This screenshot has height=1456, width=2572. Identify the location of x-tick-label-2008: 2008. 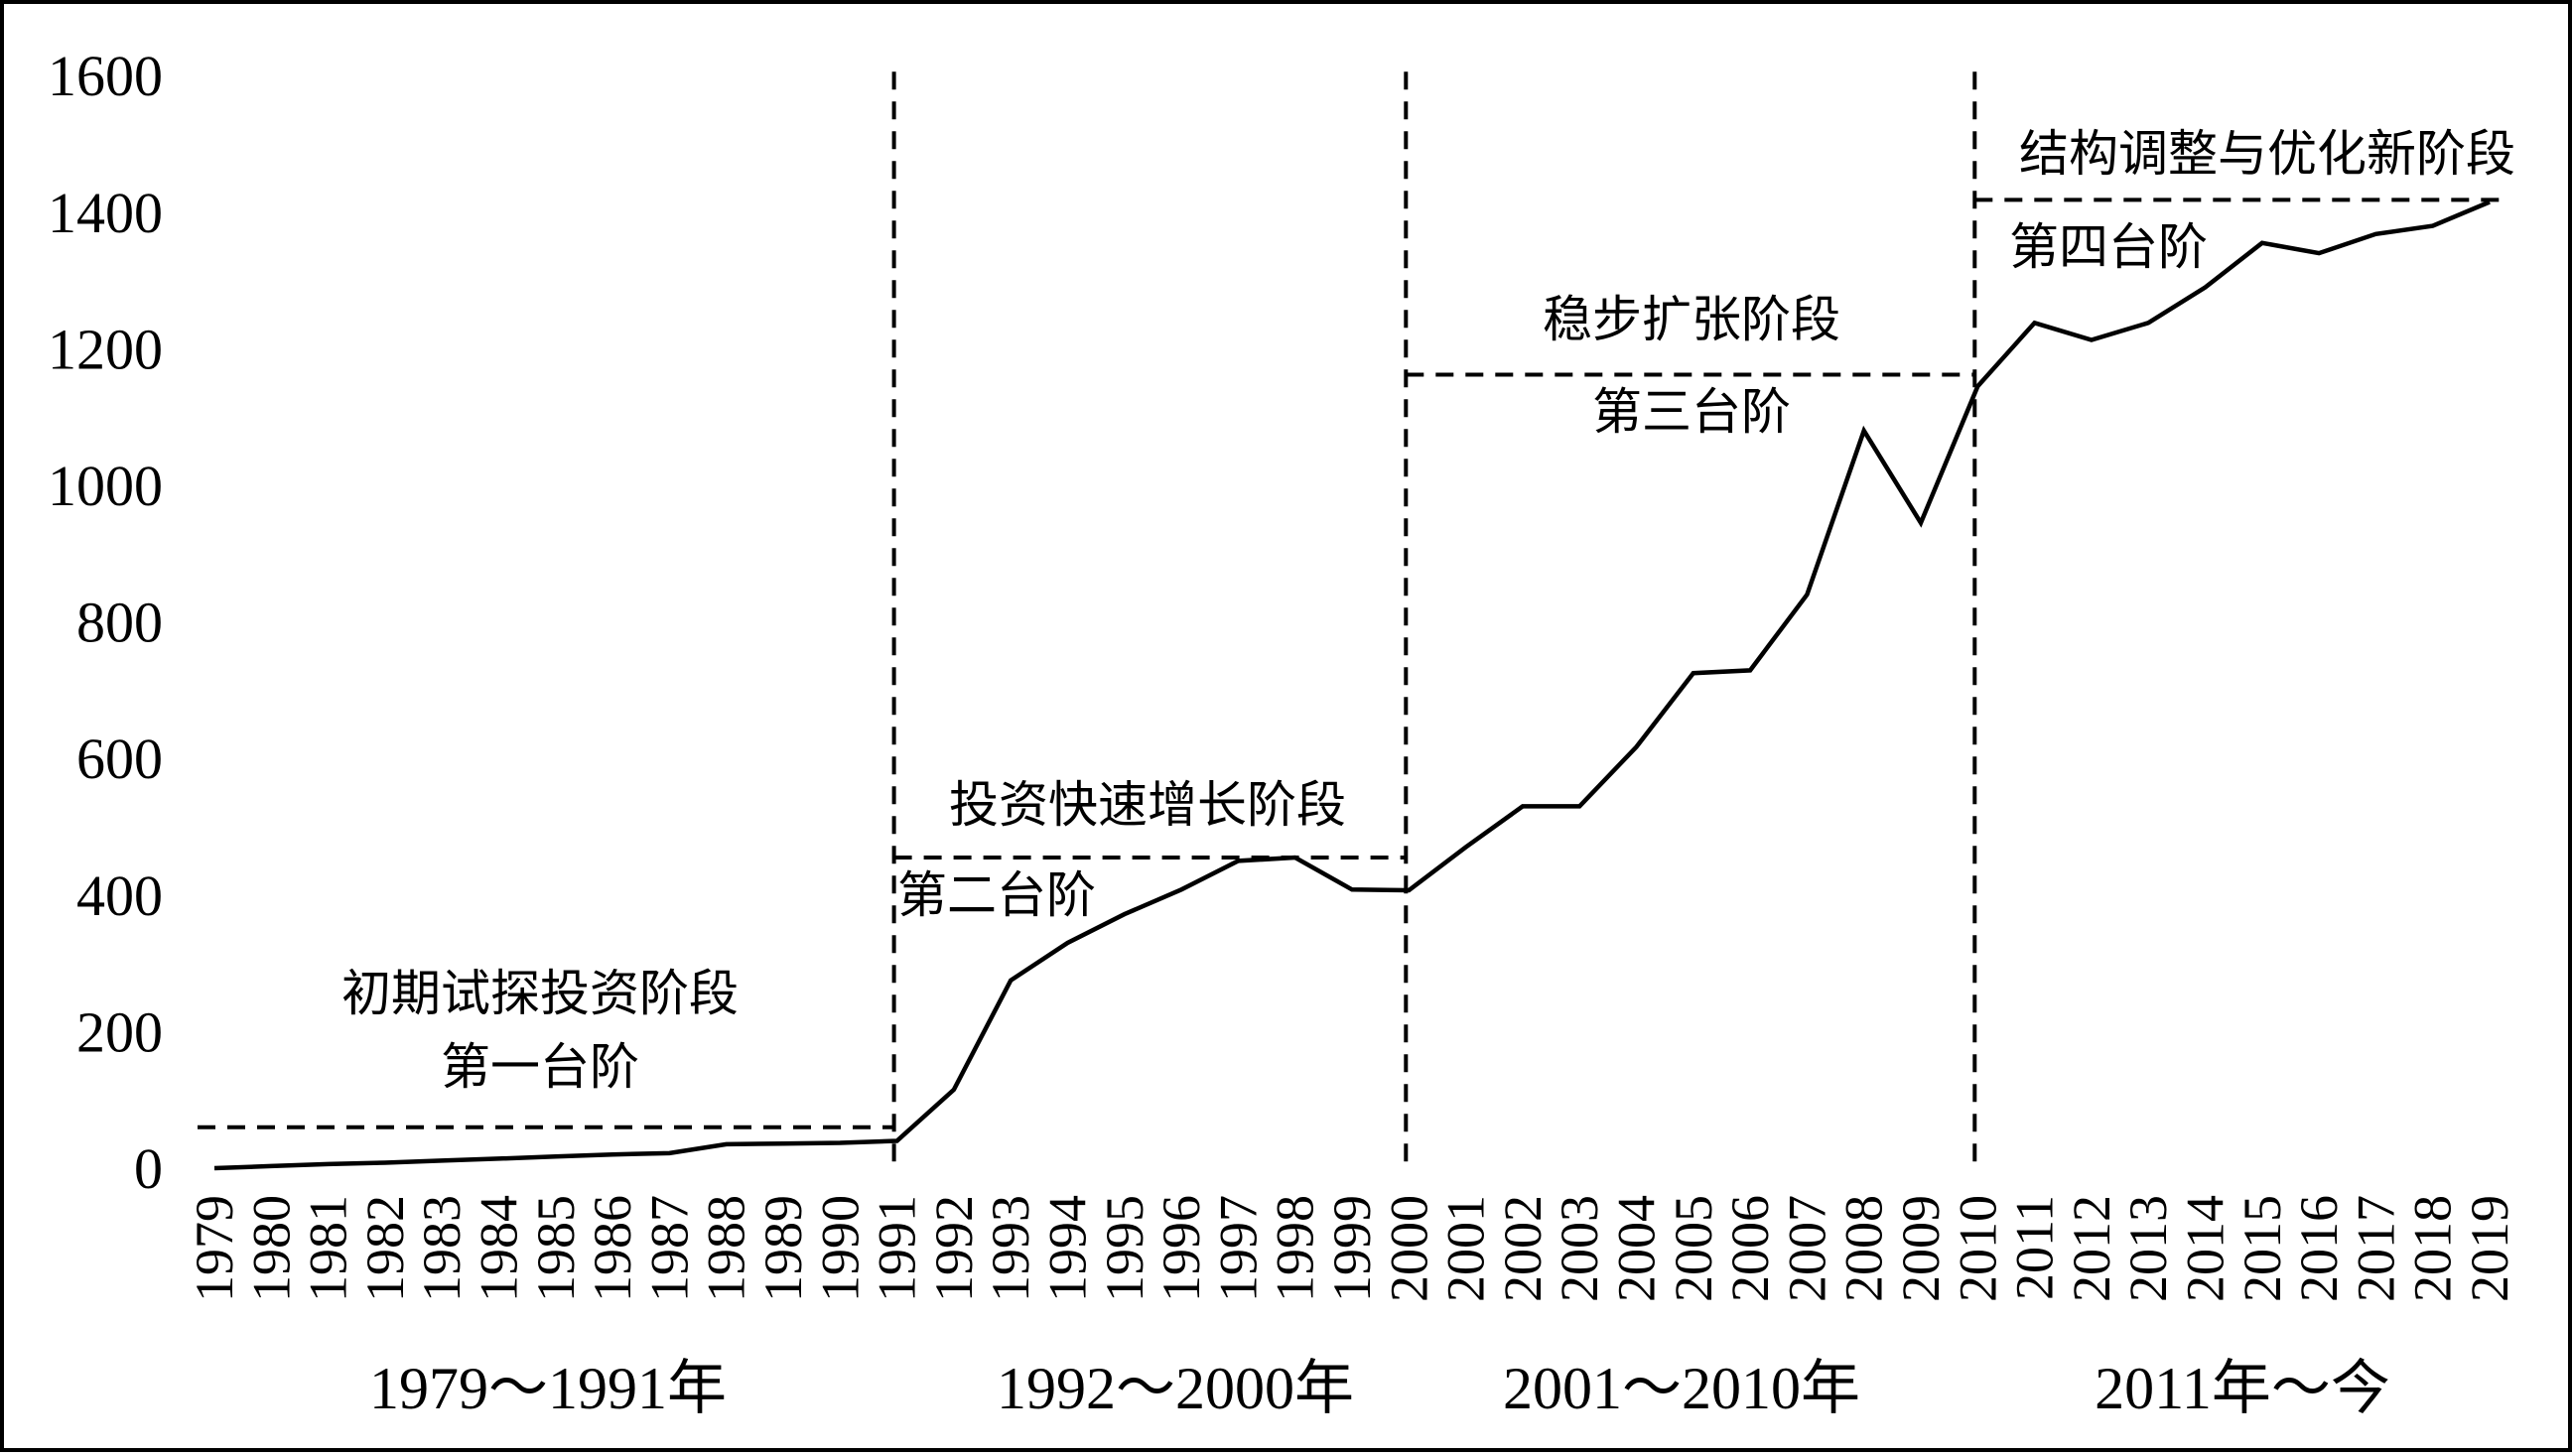
(1864, 1248).